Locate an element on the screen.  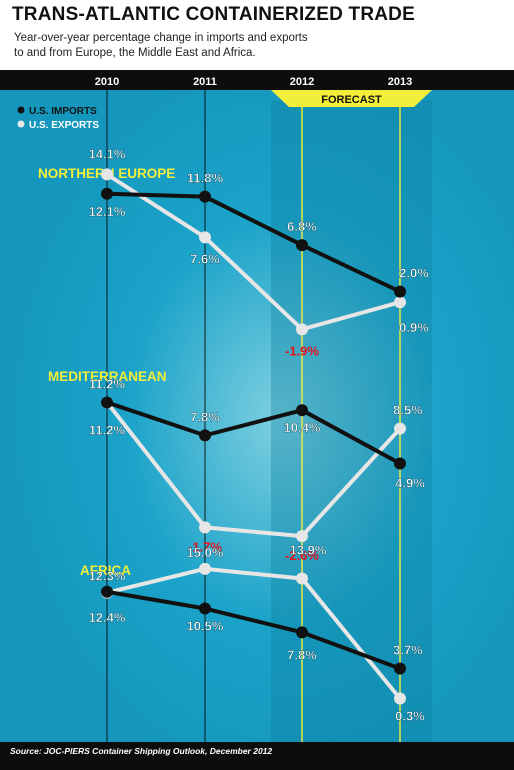
forecast-label: FORECAST is located at coordinates (351, 100).